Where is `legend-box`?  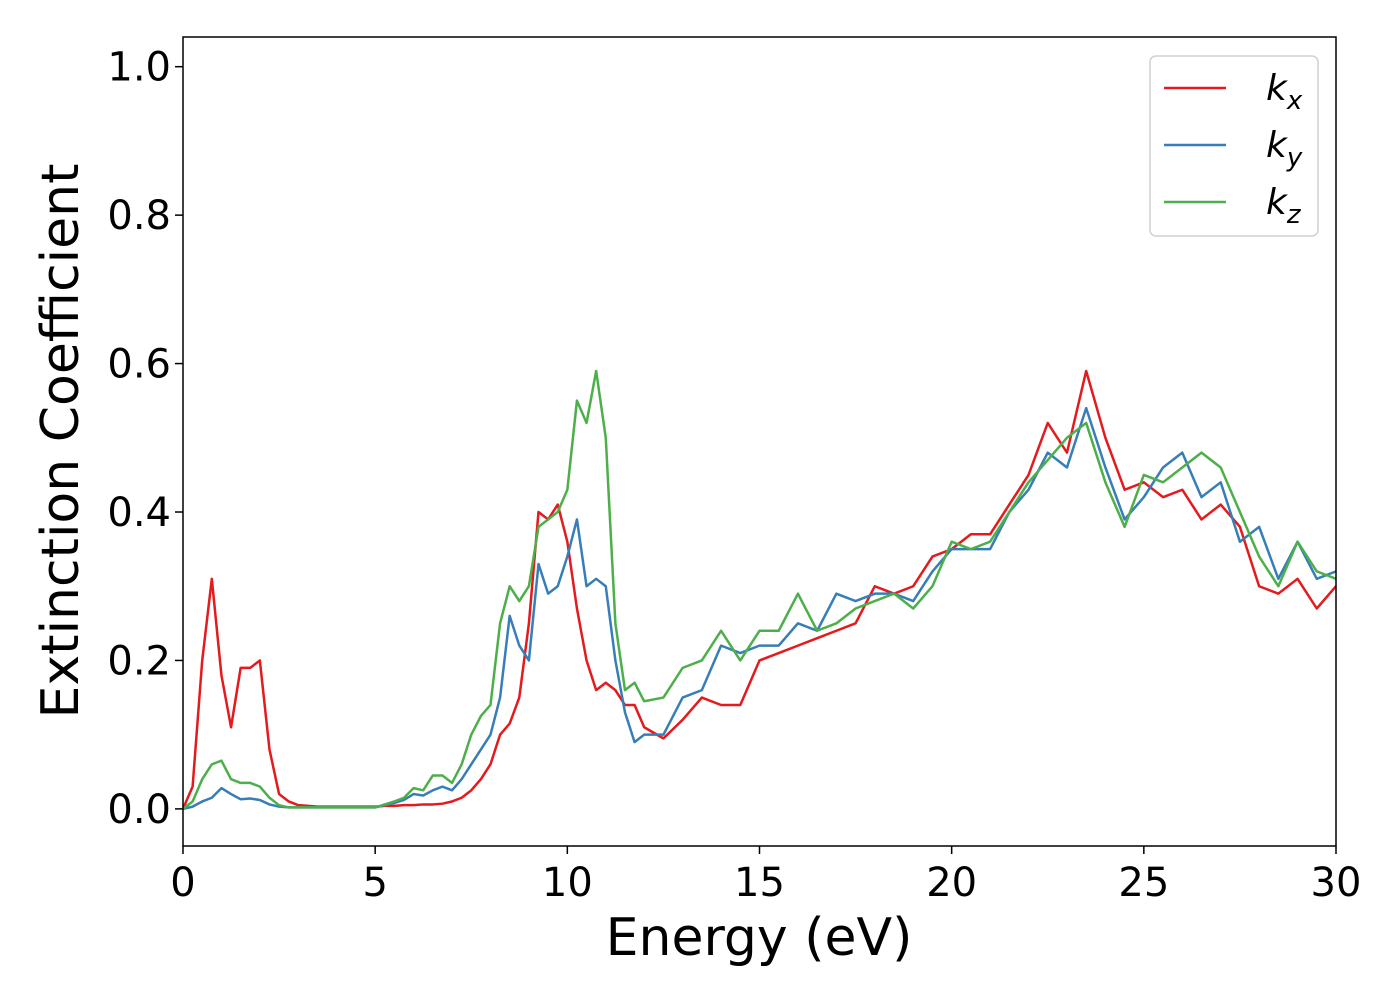
legend-box is located at coordinates (1234, 146).